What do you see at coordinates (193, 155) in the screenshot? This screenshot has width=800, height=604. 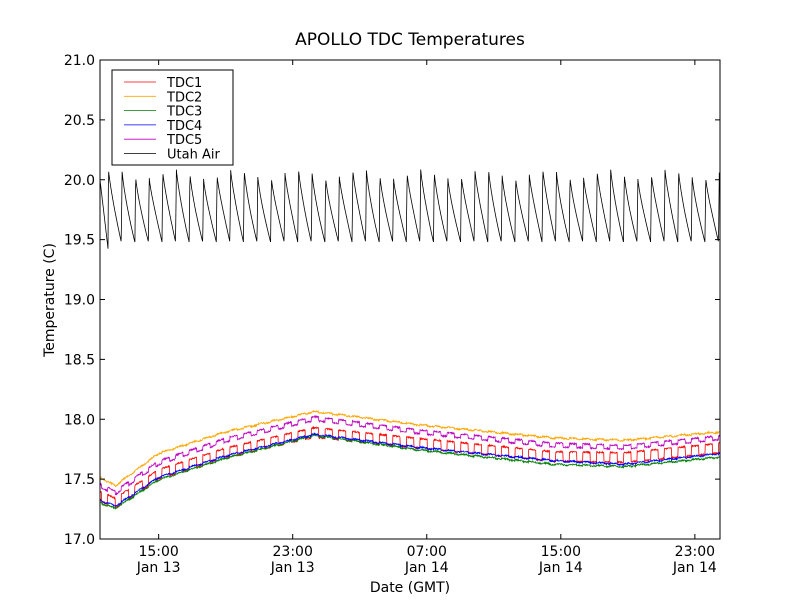 I see `legend-label: Utah Air` at bounding box center [193, 155].